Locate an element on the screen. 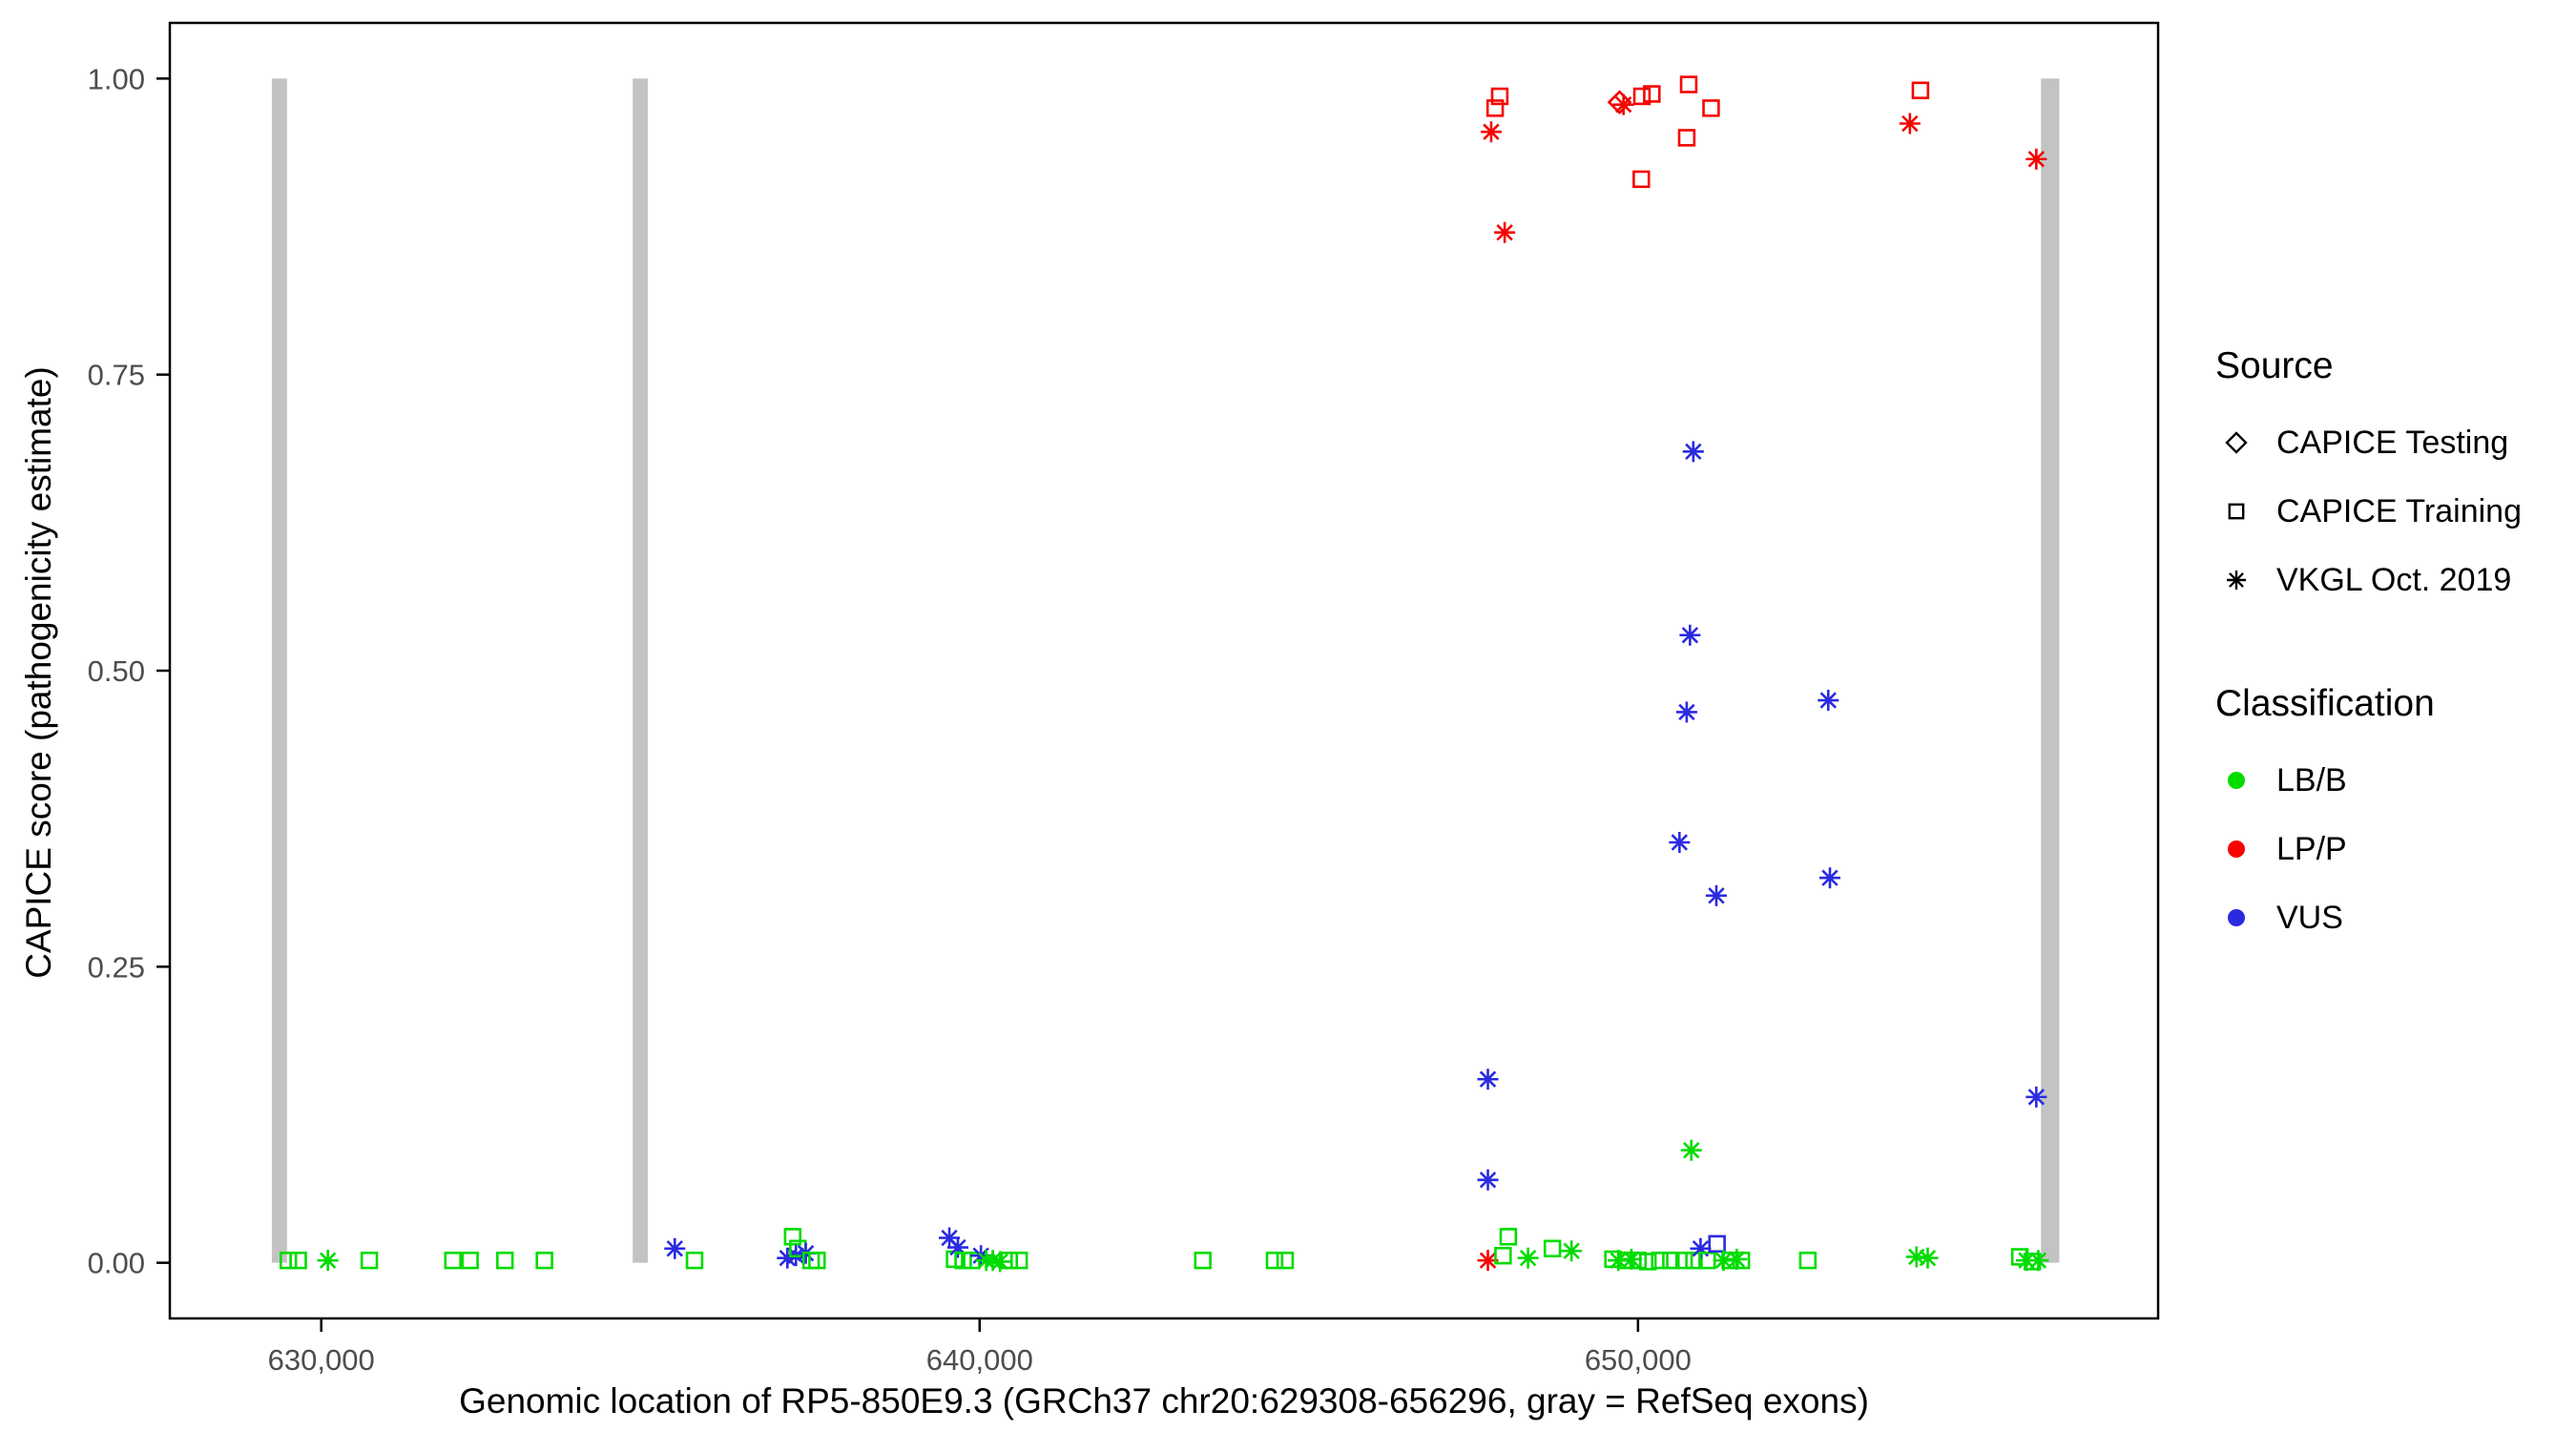  x-tick-label: 650,000 is located at coordinates (1638, 1360).